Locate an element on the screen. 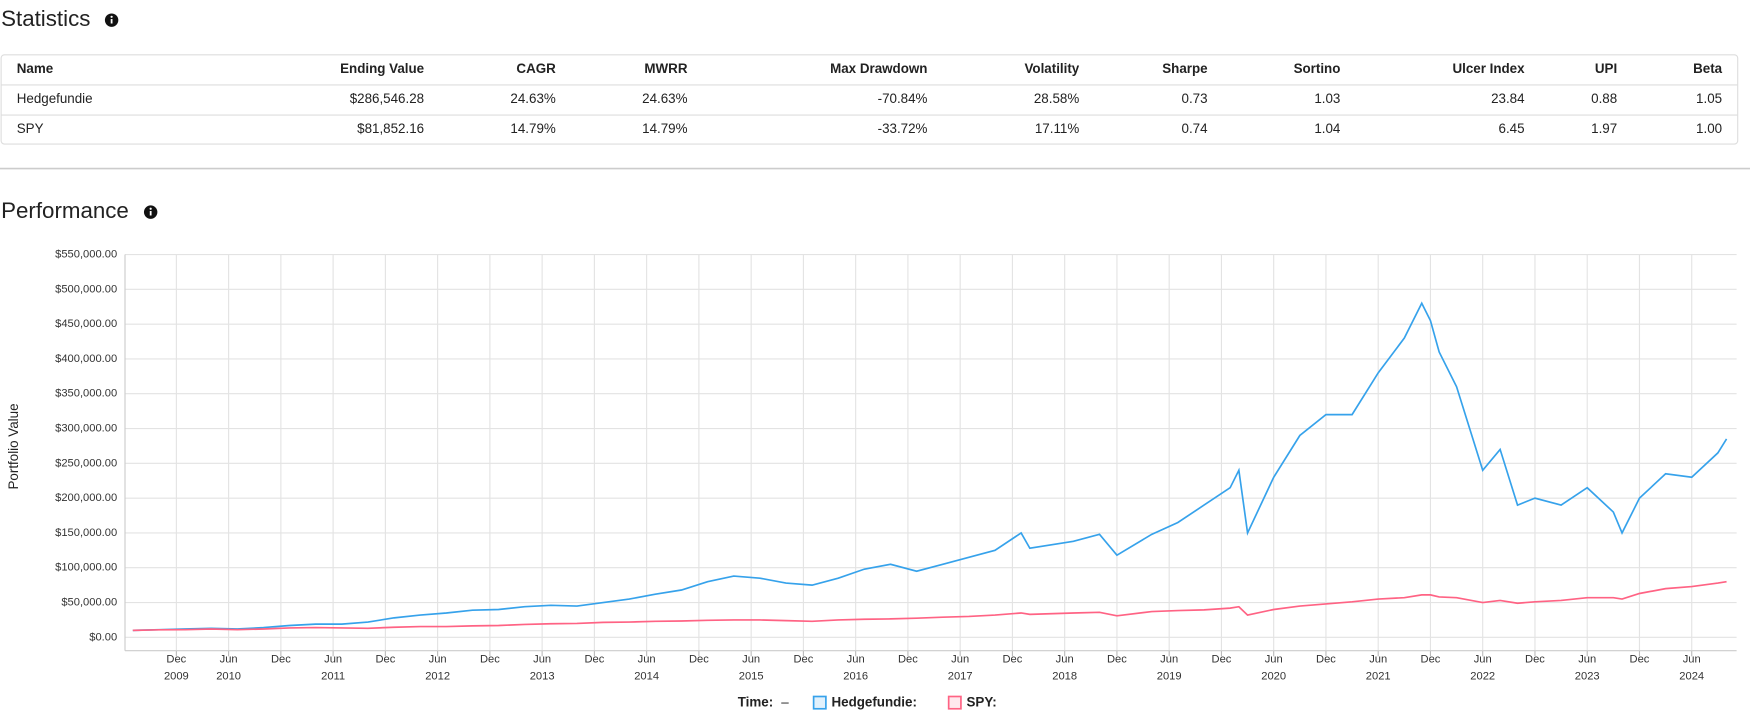 This screenshot has width=1750, height=720. table-cell: 28.58% is located at coordinates (1056, 98).